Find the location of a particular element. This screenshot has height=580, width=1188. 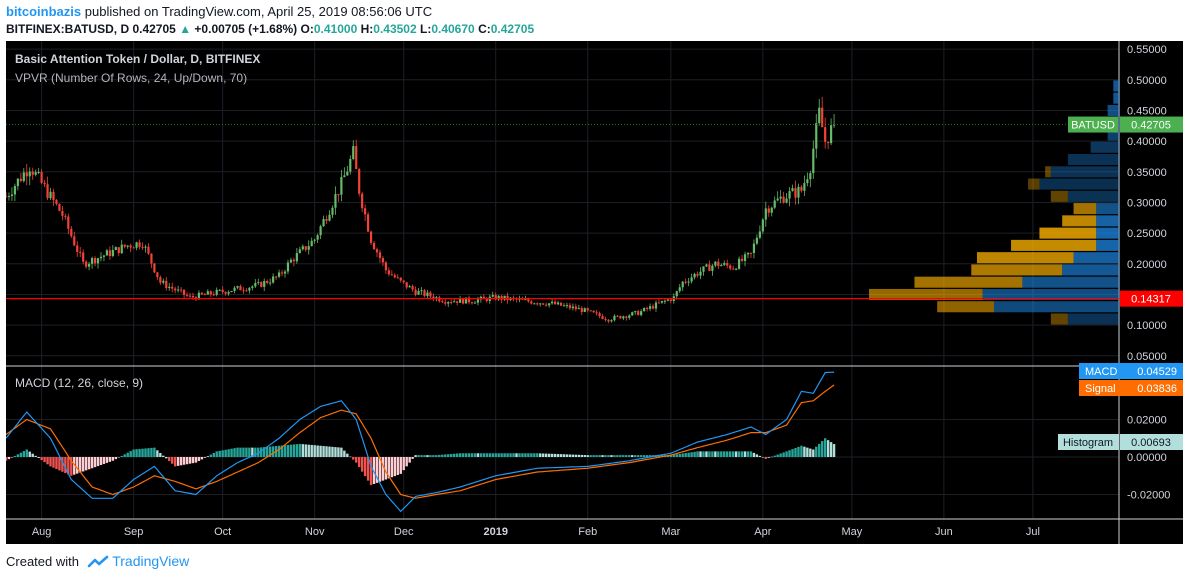

vpvr-up-bar is located at coordinates (1059, 319).